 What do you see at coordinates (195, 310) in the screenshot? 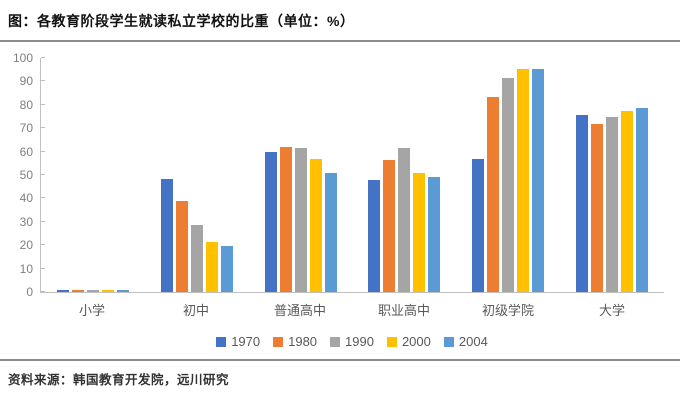
I see `x-axis-label-2: 初中` at bounding box center [195, 310].